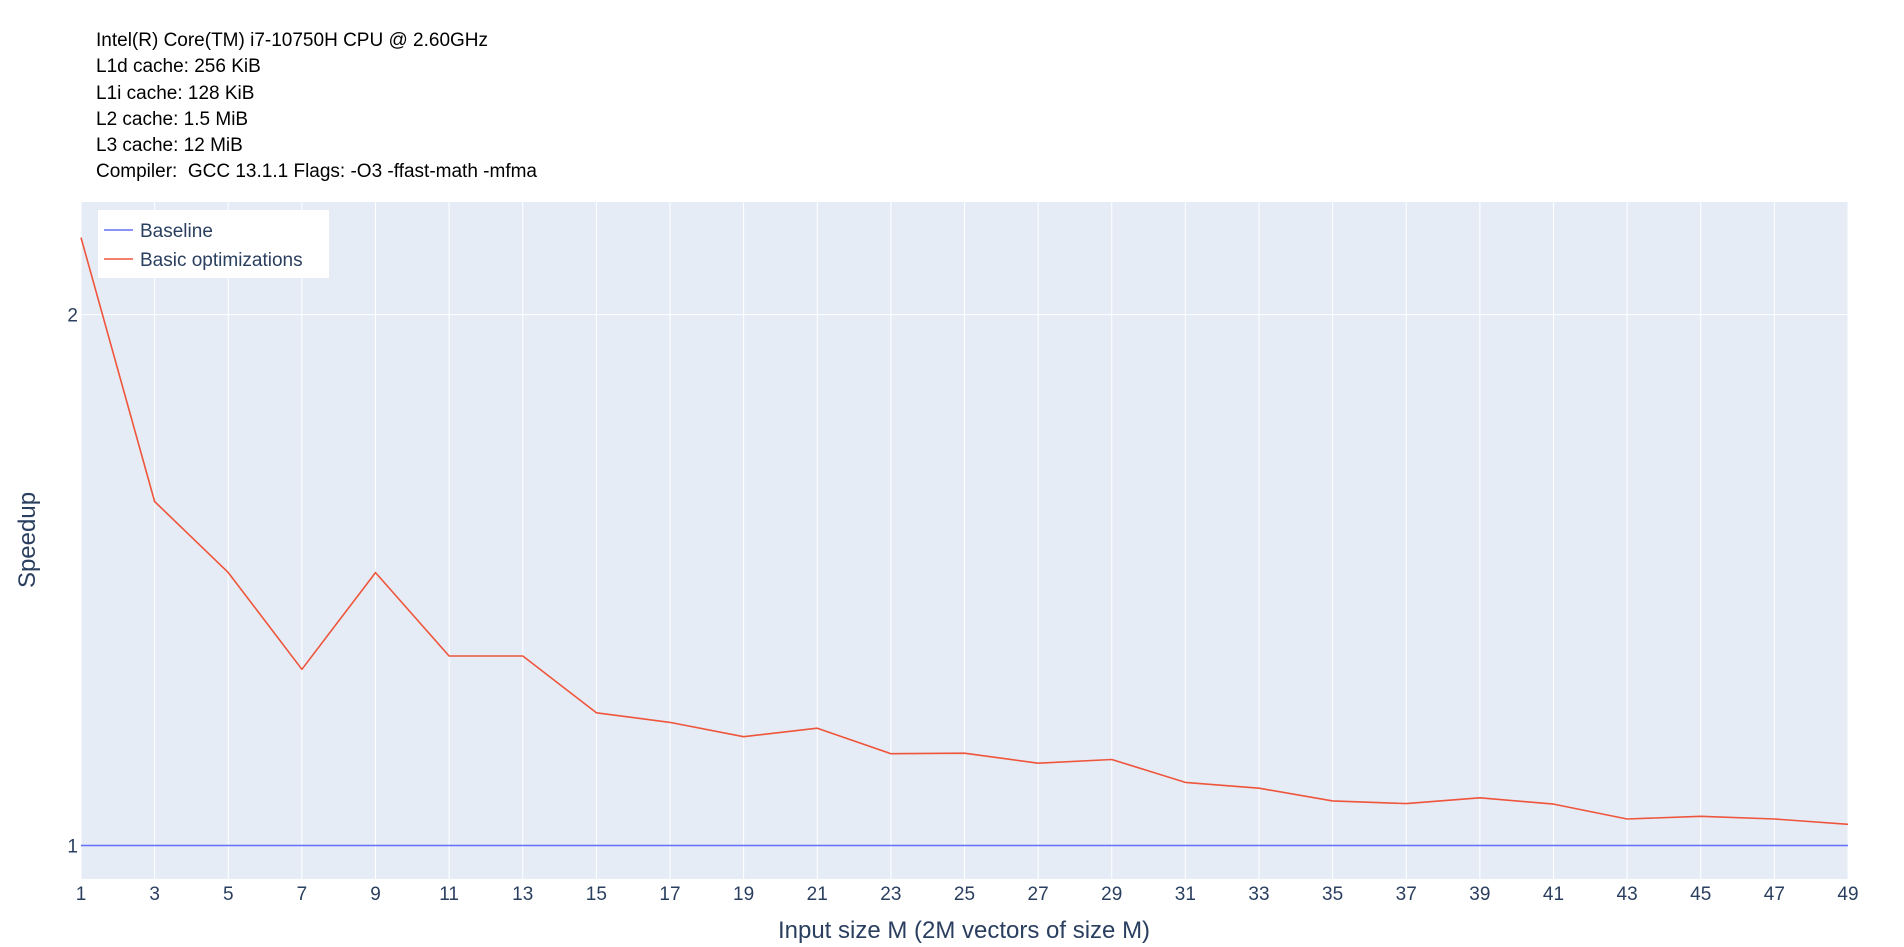 This screenshot has height=947, width=1904. I want to click on legend-entry-0: Baseline, so click(176, 231).